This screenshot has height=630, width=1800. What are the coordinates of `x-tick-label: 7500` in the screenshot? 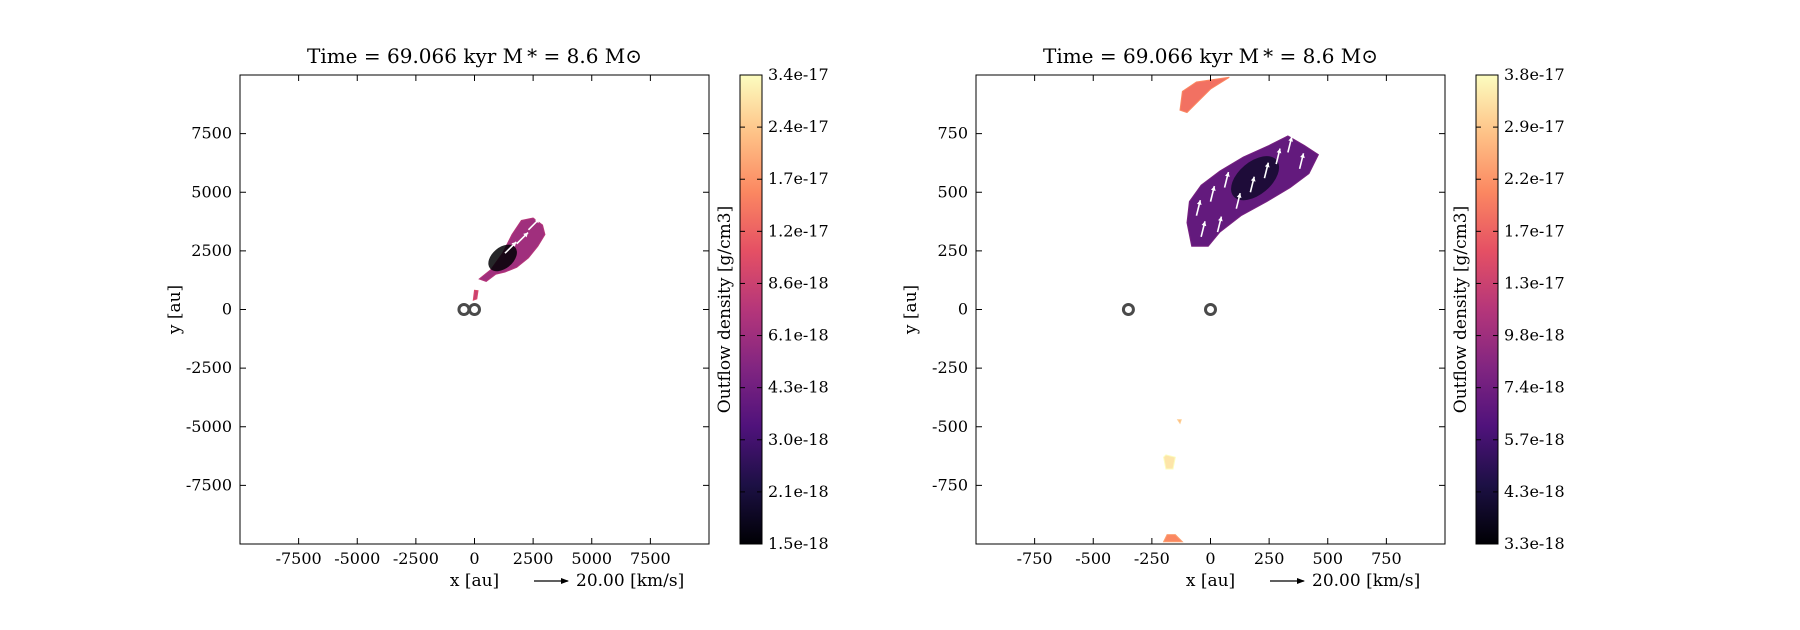 It's located at (650, 558).